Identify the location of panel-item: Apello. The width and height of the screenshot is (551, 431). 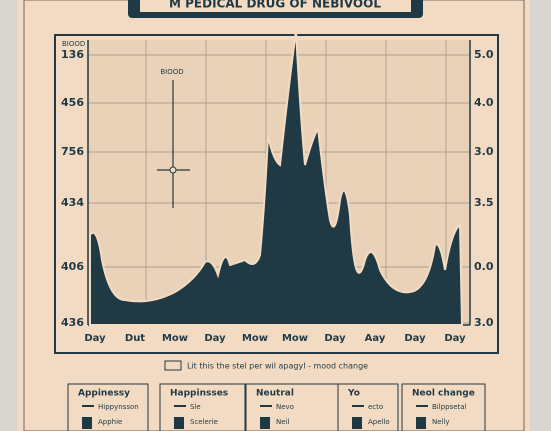
(379, 422).